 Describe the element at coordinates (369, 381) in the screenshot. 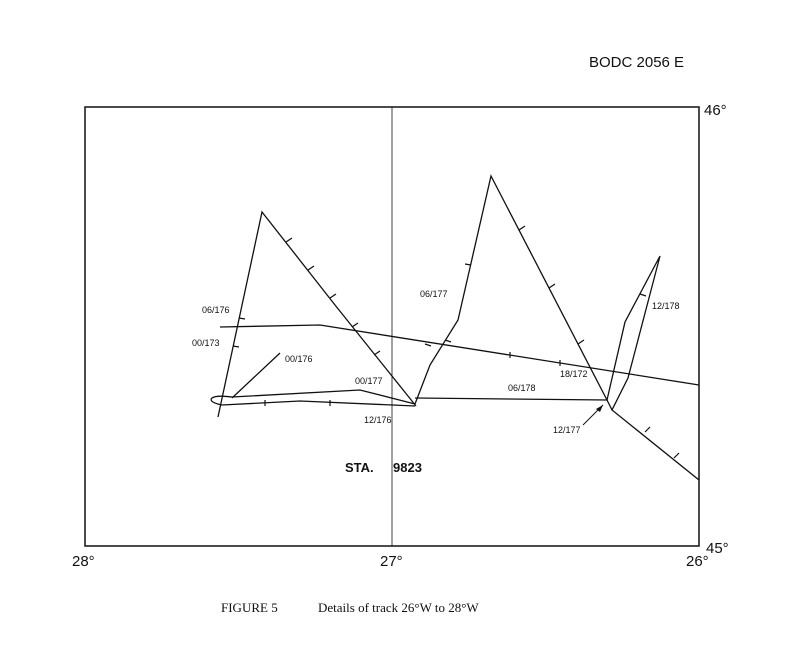

I see `track-label: 00/177` at that location.